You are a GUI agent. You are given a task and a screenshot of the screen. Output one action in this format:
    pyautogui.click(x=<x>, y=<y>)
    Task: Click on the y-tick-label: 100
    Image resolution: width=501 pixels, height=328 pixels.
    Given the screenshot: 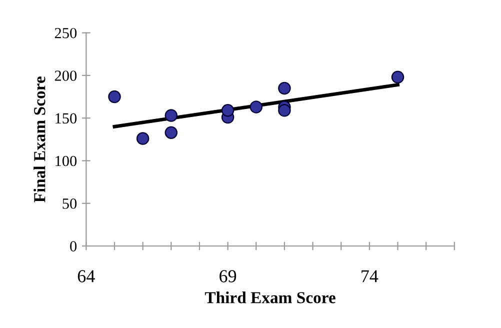 What is the action you would take?
    pyautogui.click(x=66, y=161)
    